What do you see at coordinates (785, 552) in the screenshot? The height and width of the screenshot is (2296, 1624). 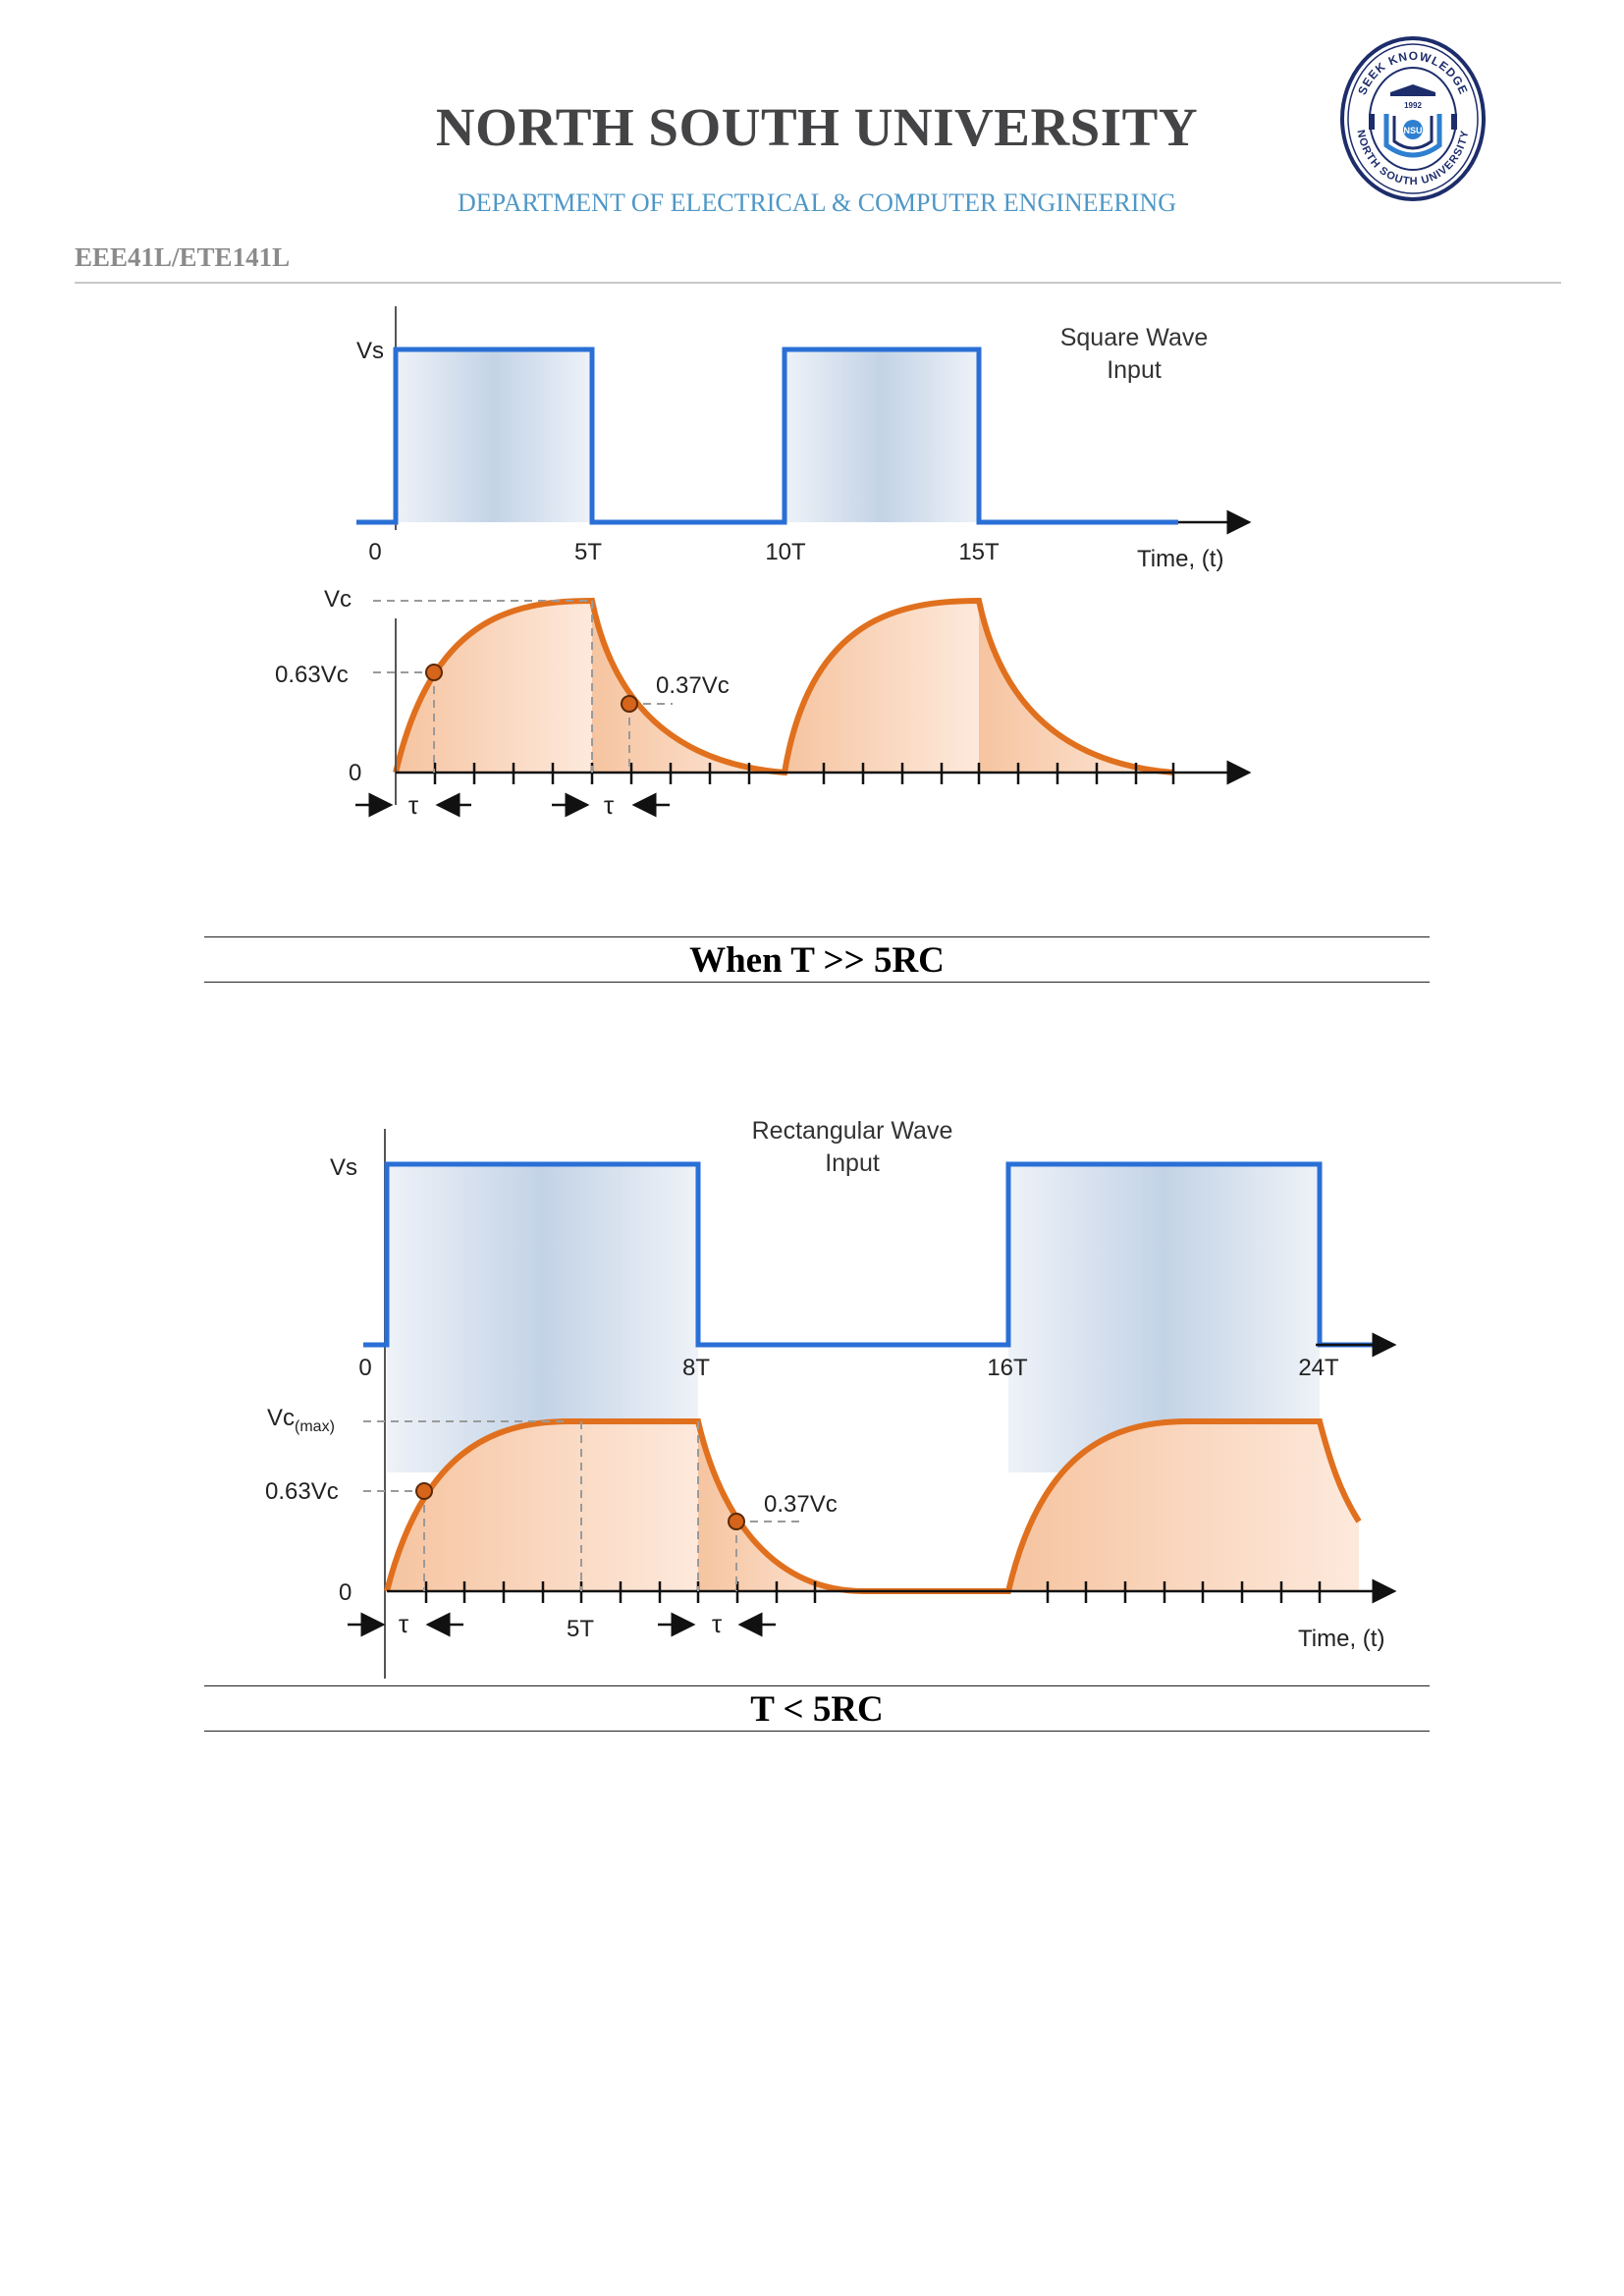 I see `tick-label: 10T` at bounding box center [785, 552].